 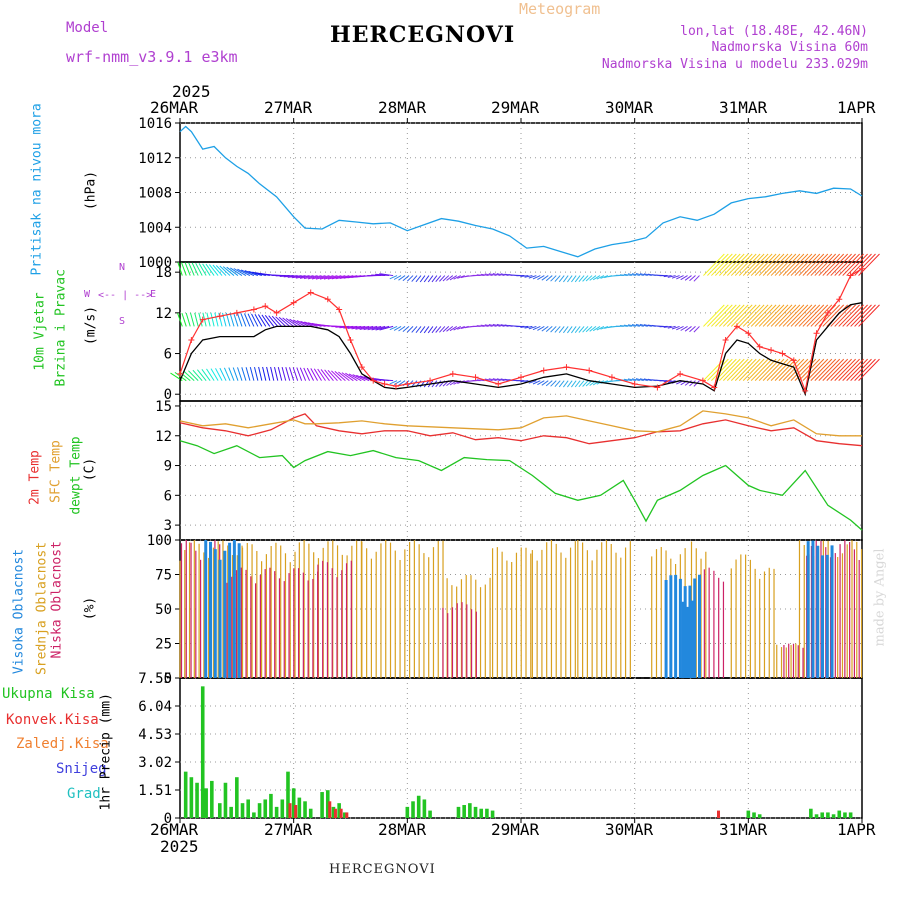 What do you see at coordinates (168, 526) in the screenshot?
I see `y-tick-label: 3` at bounding box center [168, 526].